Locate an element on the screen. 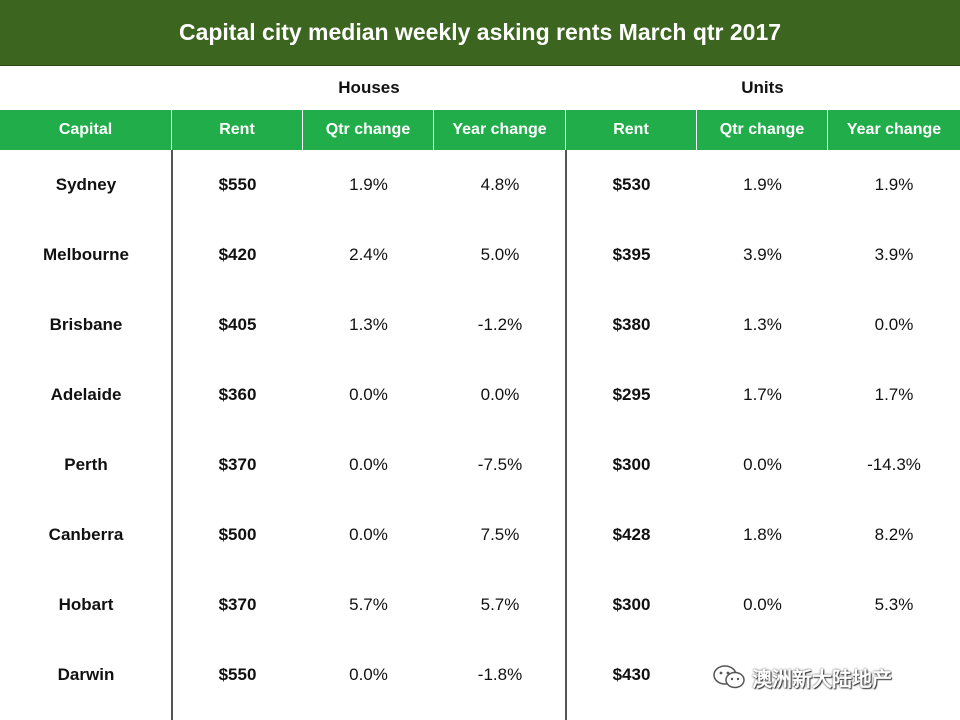 This screenshot has width=960, height=720. table-row: Darwin $550 0.0% -1.8% $430 is located at coordinates (480, 675).